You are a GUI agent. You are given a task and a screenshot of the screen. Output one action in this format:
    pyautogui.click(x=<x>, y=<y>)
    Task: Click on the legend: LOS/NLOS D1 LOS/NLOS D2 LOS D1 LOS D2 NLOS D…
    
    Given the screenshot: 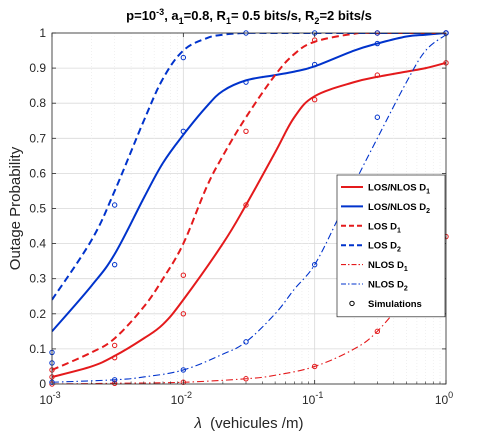 What is the action you would take?
    pyautogui.click(x=391, y=246)
    